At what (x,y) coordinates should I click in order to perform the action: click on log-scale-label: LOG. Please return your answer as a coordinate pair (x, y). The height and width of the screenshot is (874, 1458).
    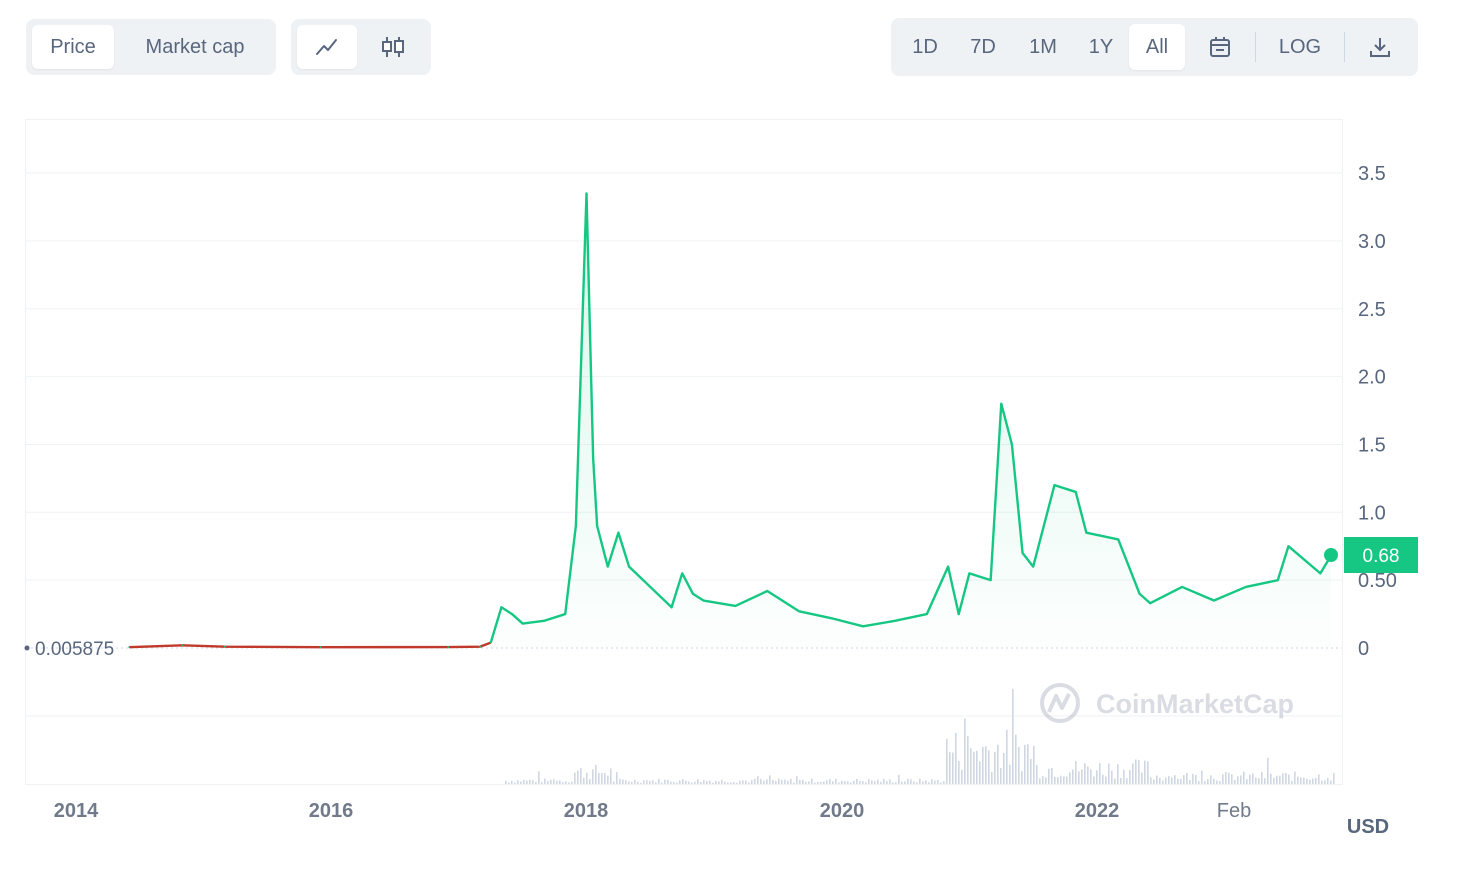
    Looking at the image, I should click on (1300, 46).